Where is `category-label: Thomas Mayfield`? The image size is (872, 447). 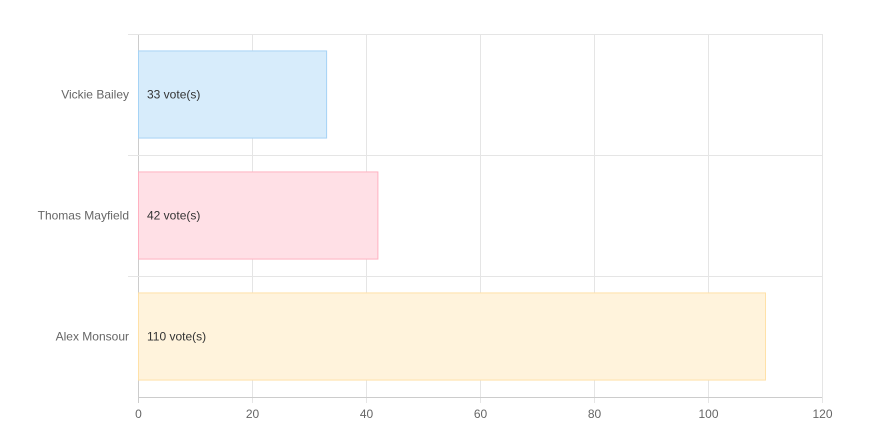
category-label: Thomas Mayfield is located at coordinates (83, 216).